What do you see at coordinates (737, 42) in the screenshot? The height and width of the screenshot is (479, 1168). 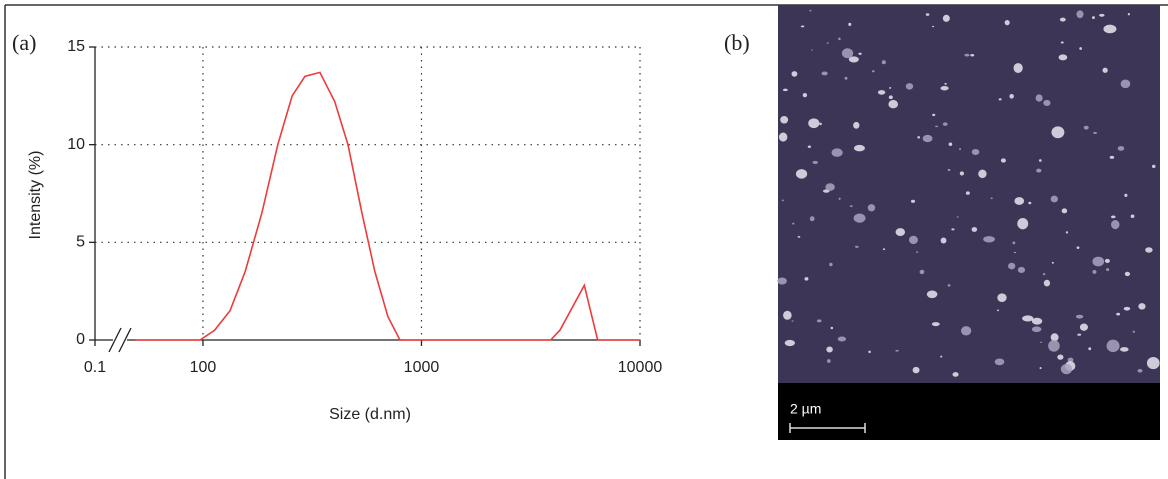 I see `panel-label: (b)` at bounding box center [737, 42].